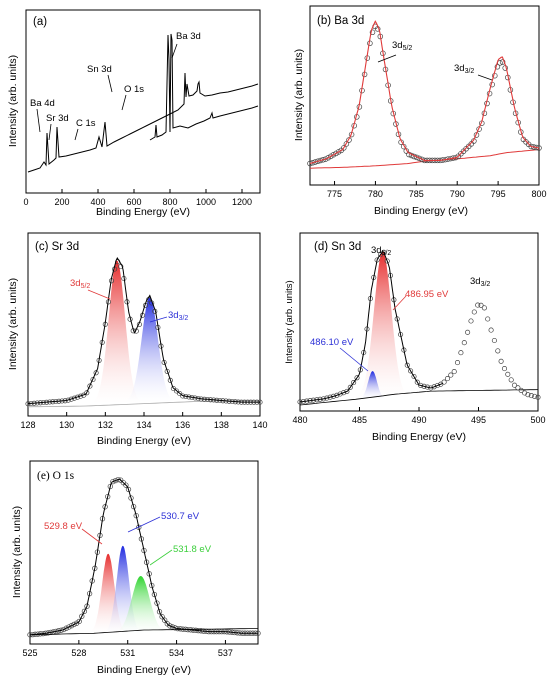 This screenshot has height=682, width=550. I want to click on panel-c-plot, so click(144, 332).